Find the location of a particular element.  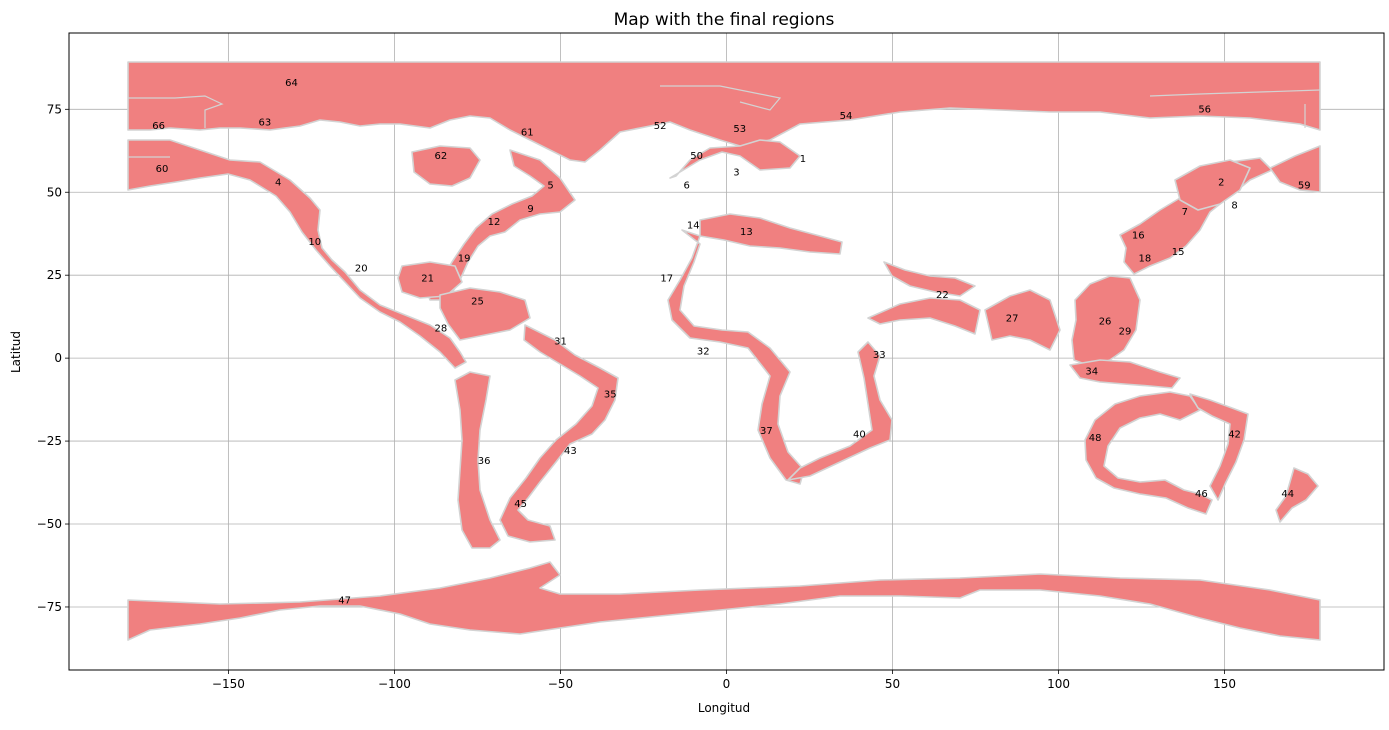

region-label-26: 26 is located at coordinates (1105, 322).